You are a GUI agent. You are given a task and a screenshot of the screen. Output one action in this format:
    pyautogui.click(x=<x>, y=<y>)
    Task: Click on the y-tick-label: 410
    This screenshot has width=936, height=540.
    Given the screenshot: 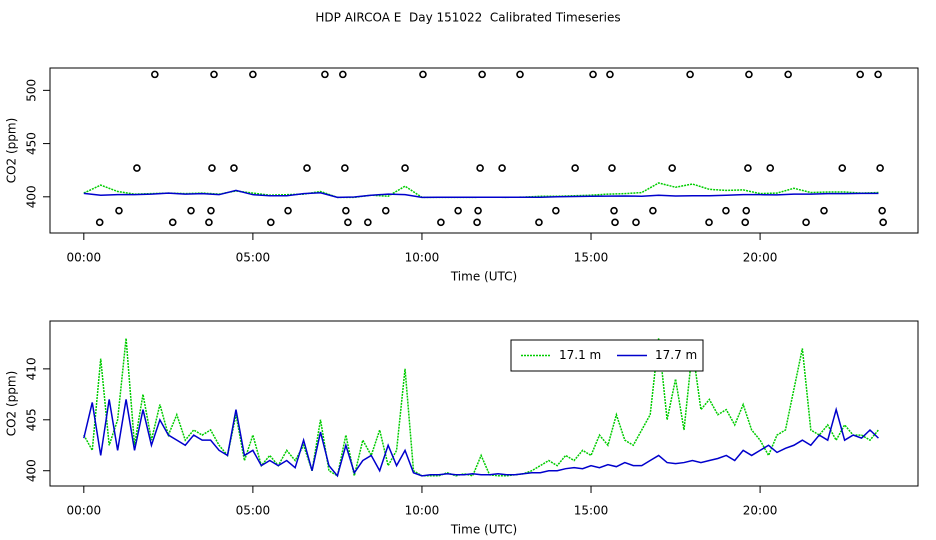 What is the action you would take?
    pyautogui.click(x=32, y=368)
    